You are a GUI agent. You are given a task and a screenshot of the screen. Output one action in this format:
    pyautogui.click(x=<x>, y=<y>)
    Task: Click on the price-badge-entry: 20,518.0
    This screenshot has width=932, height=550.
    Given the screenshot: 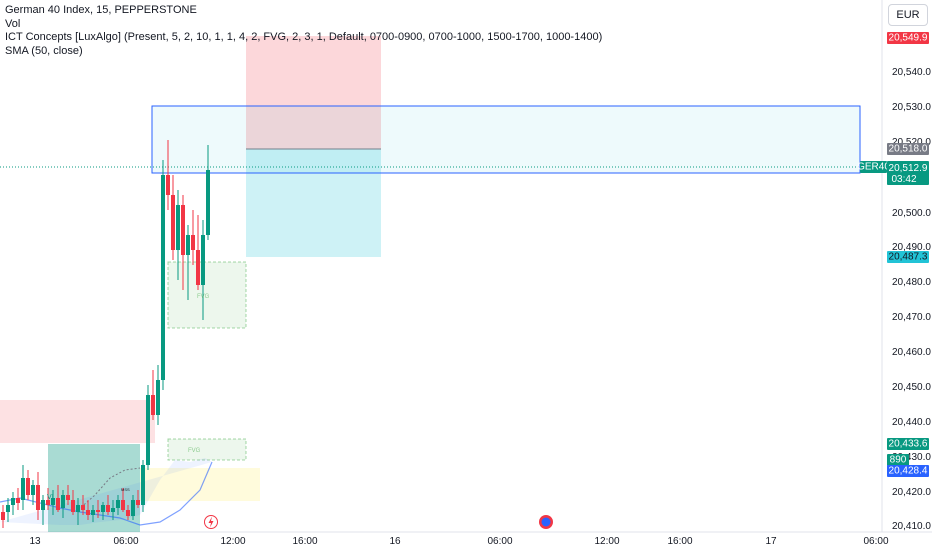 What is the action you would take?
    pyautogui.click(x=908, y=149)
    